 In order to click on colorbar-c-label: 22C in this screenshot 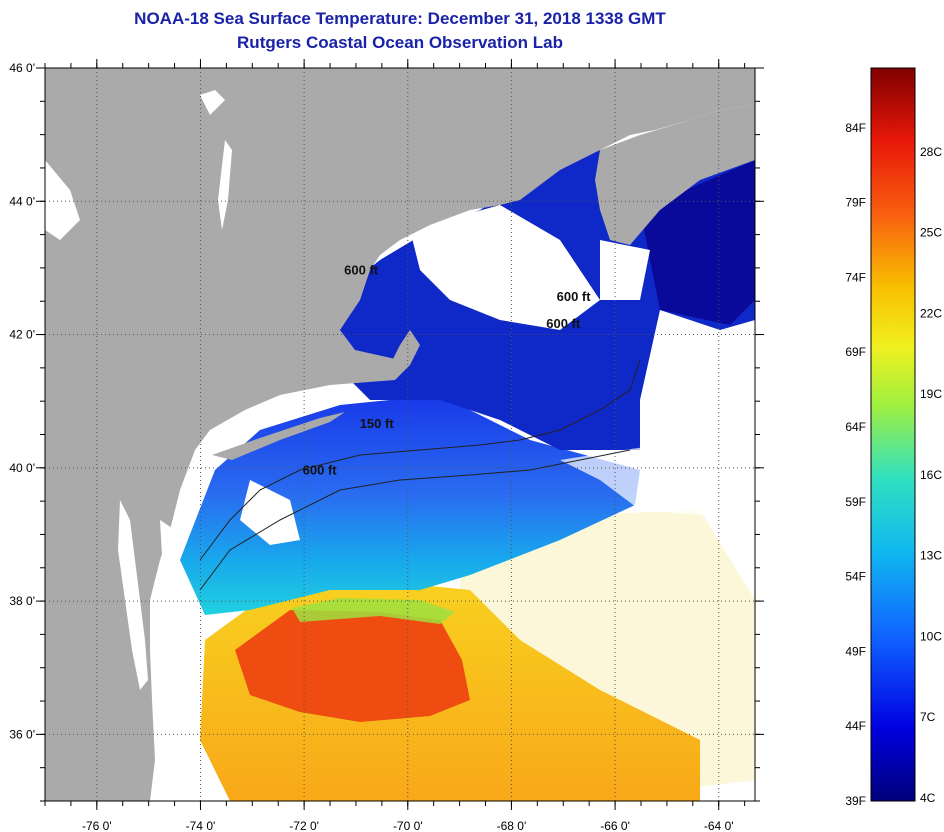, I will do `click(931, 313)`.